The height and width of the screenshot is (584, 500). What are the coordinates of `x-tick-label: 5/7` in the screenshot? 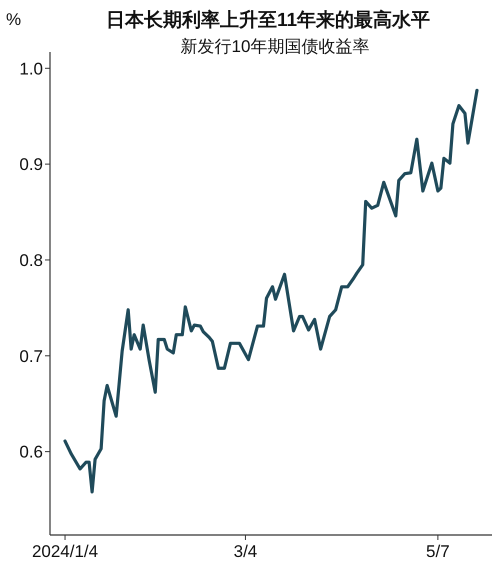 It's located at (438, 551).